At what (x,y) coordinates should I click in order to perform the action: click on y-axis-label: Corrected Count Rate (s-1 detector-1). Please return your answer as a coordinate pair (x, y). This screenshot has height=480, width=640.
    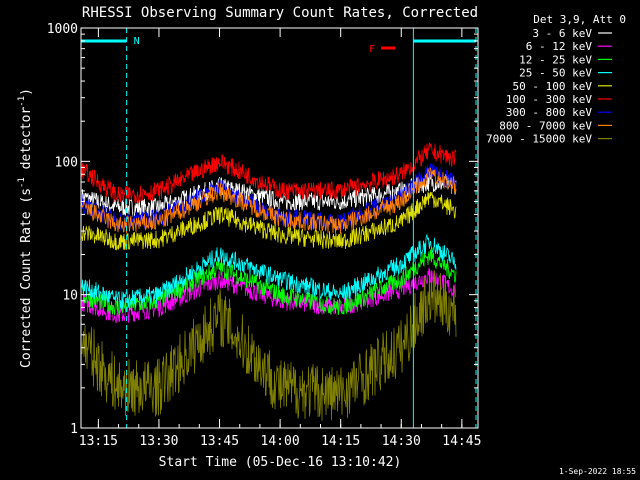
    Looking at the image, I should click on (25, 228).